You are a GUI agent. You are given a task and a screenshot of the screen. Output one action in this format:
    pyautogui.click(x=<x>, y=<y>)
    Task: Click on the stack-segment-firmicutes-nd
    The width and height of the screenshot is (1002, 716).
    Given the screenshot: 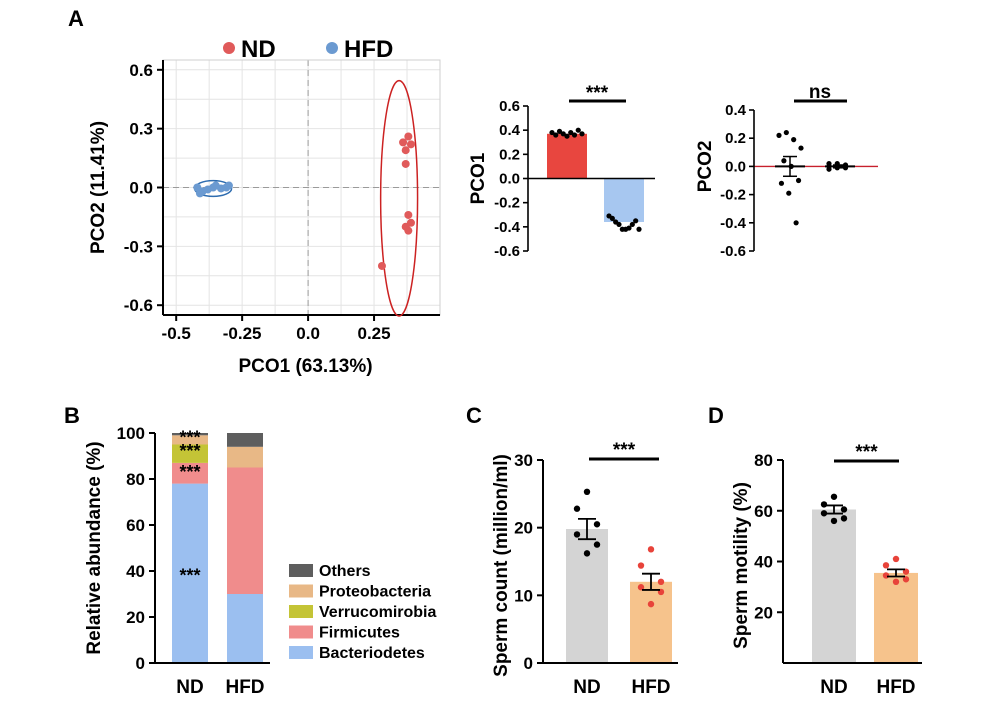 What is the action you would take?
    pyautogui.click(x=190, y=473)
    